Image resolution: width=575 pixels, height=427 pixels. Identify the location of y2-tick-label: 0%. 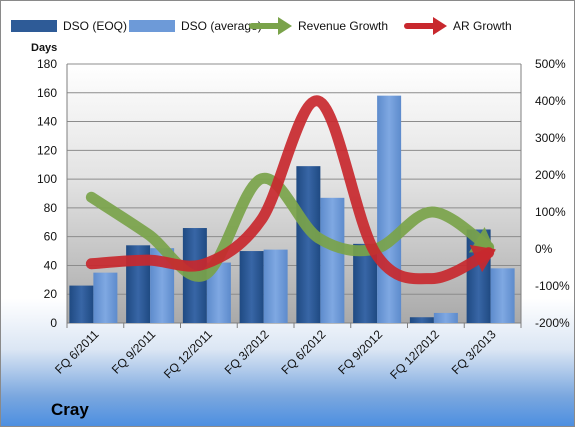
(544, 249).